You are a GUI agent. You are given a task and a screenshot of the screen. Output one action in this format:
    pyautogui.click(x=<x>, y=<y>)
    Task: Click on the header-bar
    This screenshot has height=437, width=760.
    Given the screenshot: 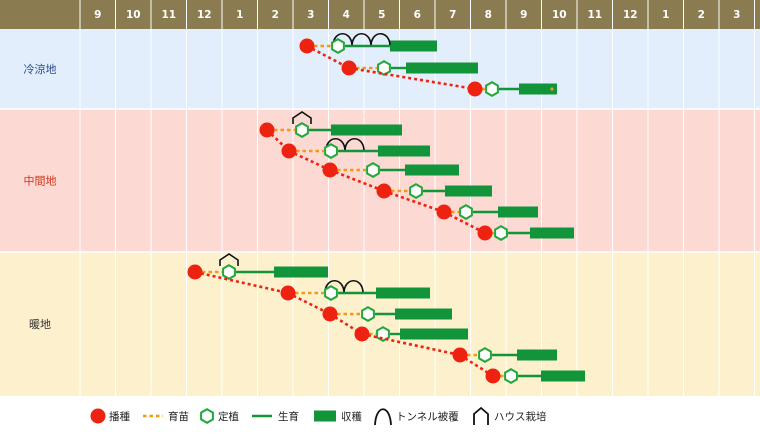 What is the action you would take?
    pyautogui.click(x=380, y=14)
    